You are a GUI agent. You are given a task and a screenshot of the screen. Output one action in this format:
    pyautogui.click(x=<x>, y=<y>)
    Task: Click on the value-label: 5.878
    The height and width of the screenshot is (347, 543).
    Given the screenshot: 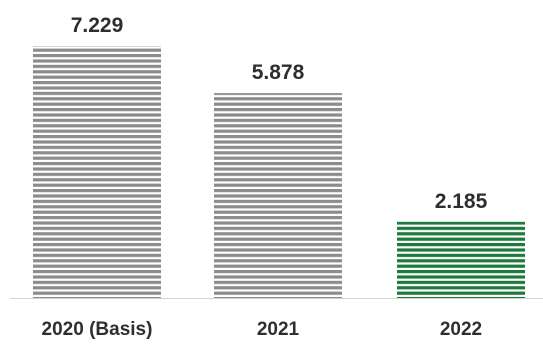 What is the action you would take?
    pyautogui.click(x=278, y=72)
    